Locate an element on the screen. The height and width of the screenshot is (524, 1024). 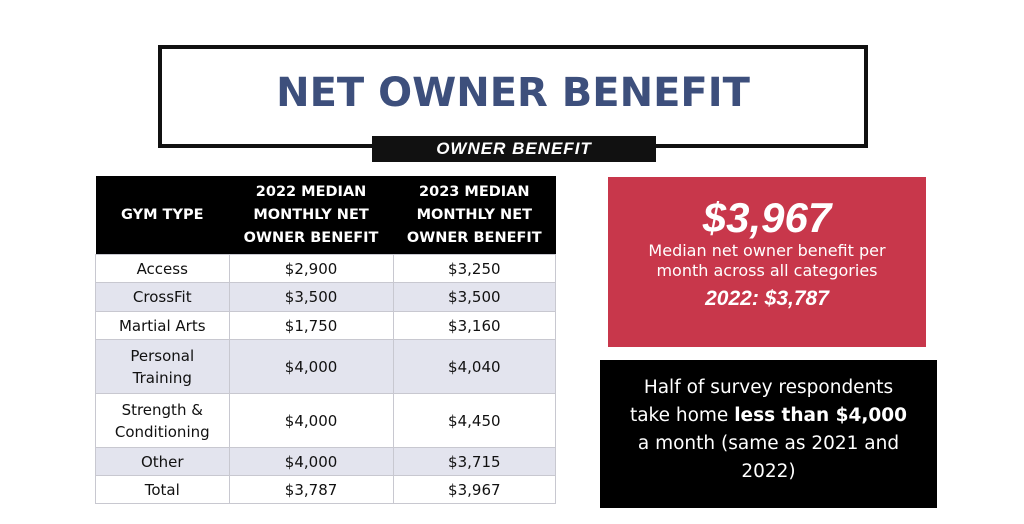
table-row: Other $4,000 $3,715 is located at coordinates (326, 461).